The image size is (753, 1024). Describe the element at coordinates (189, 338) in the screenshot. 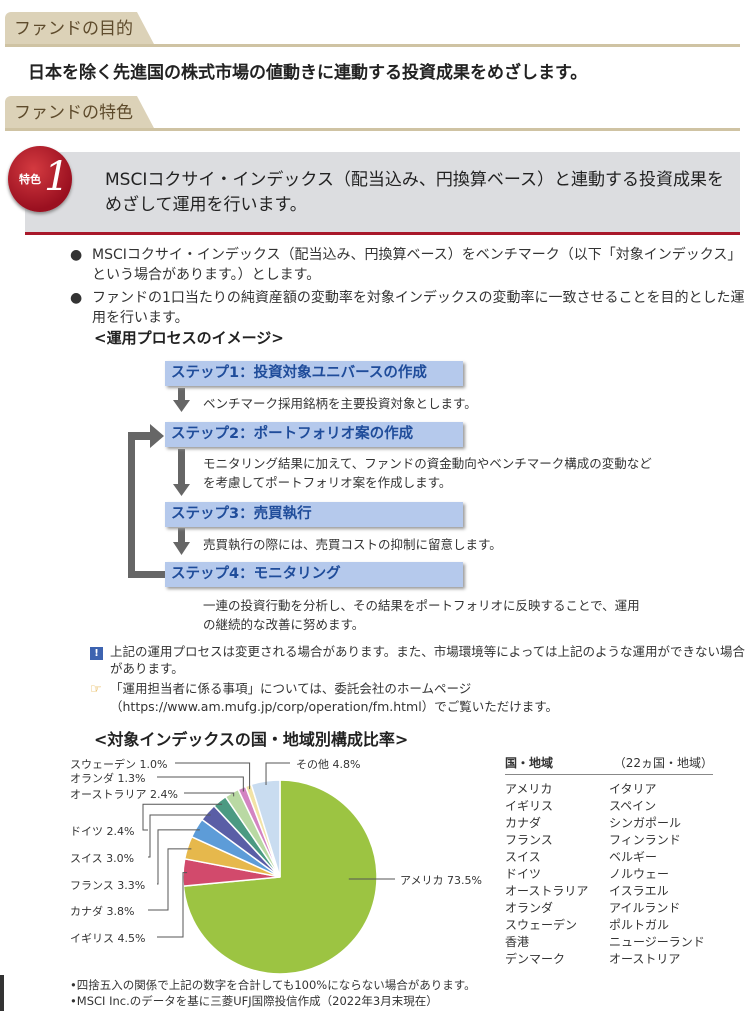

I see `process-title: <運用プロセスのイメージ>` at that location.